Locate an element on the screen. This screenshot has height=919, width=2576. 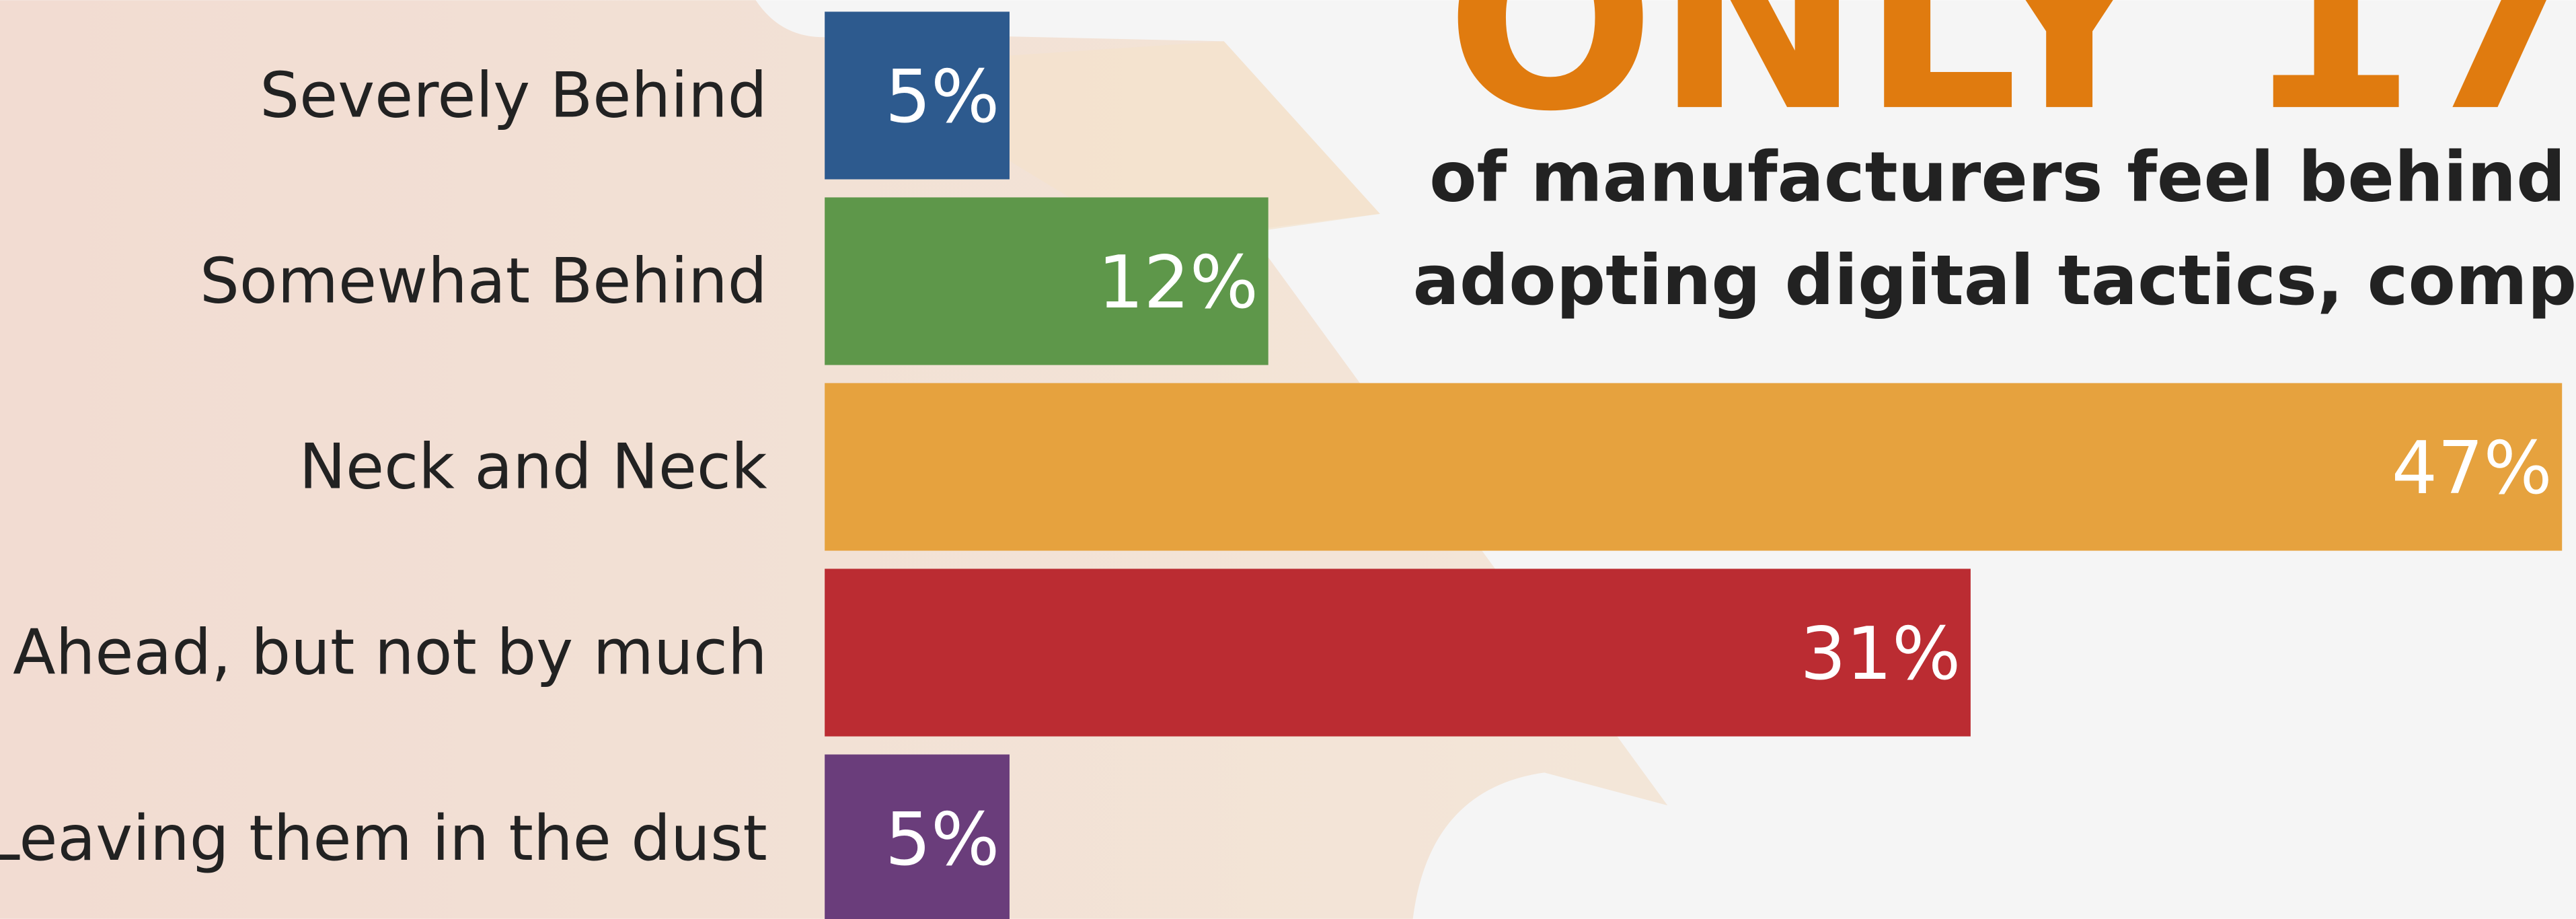
category-label: Severely Behind is located at coordinates (513, 95).